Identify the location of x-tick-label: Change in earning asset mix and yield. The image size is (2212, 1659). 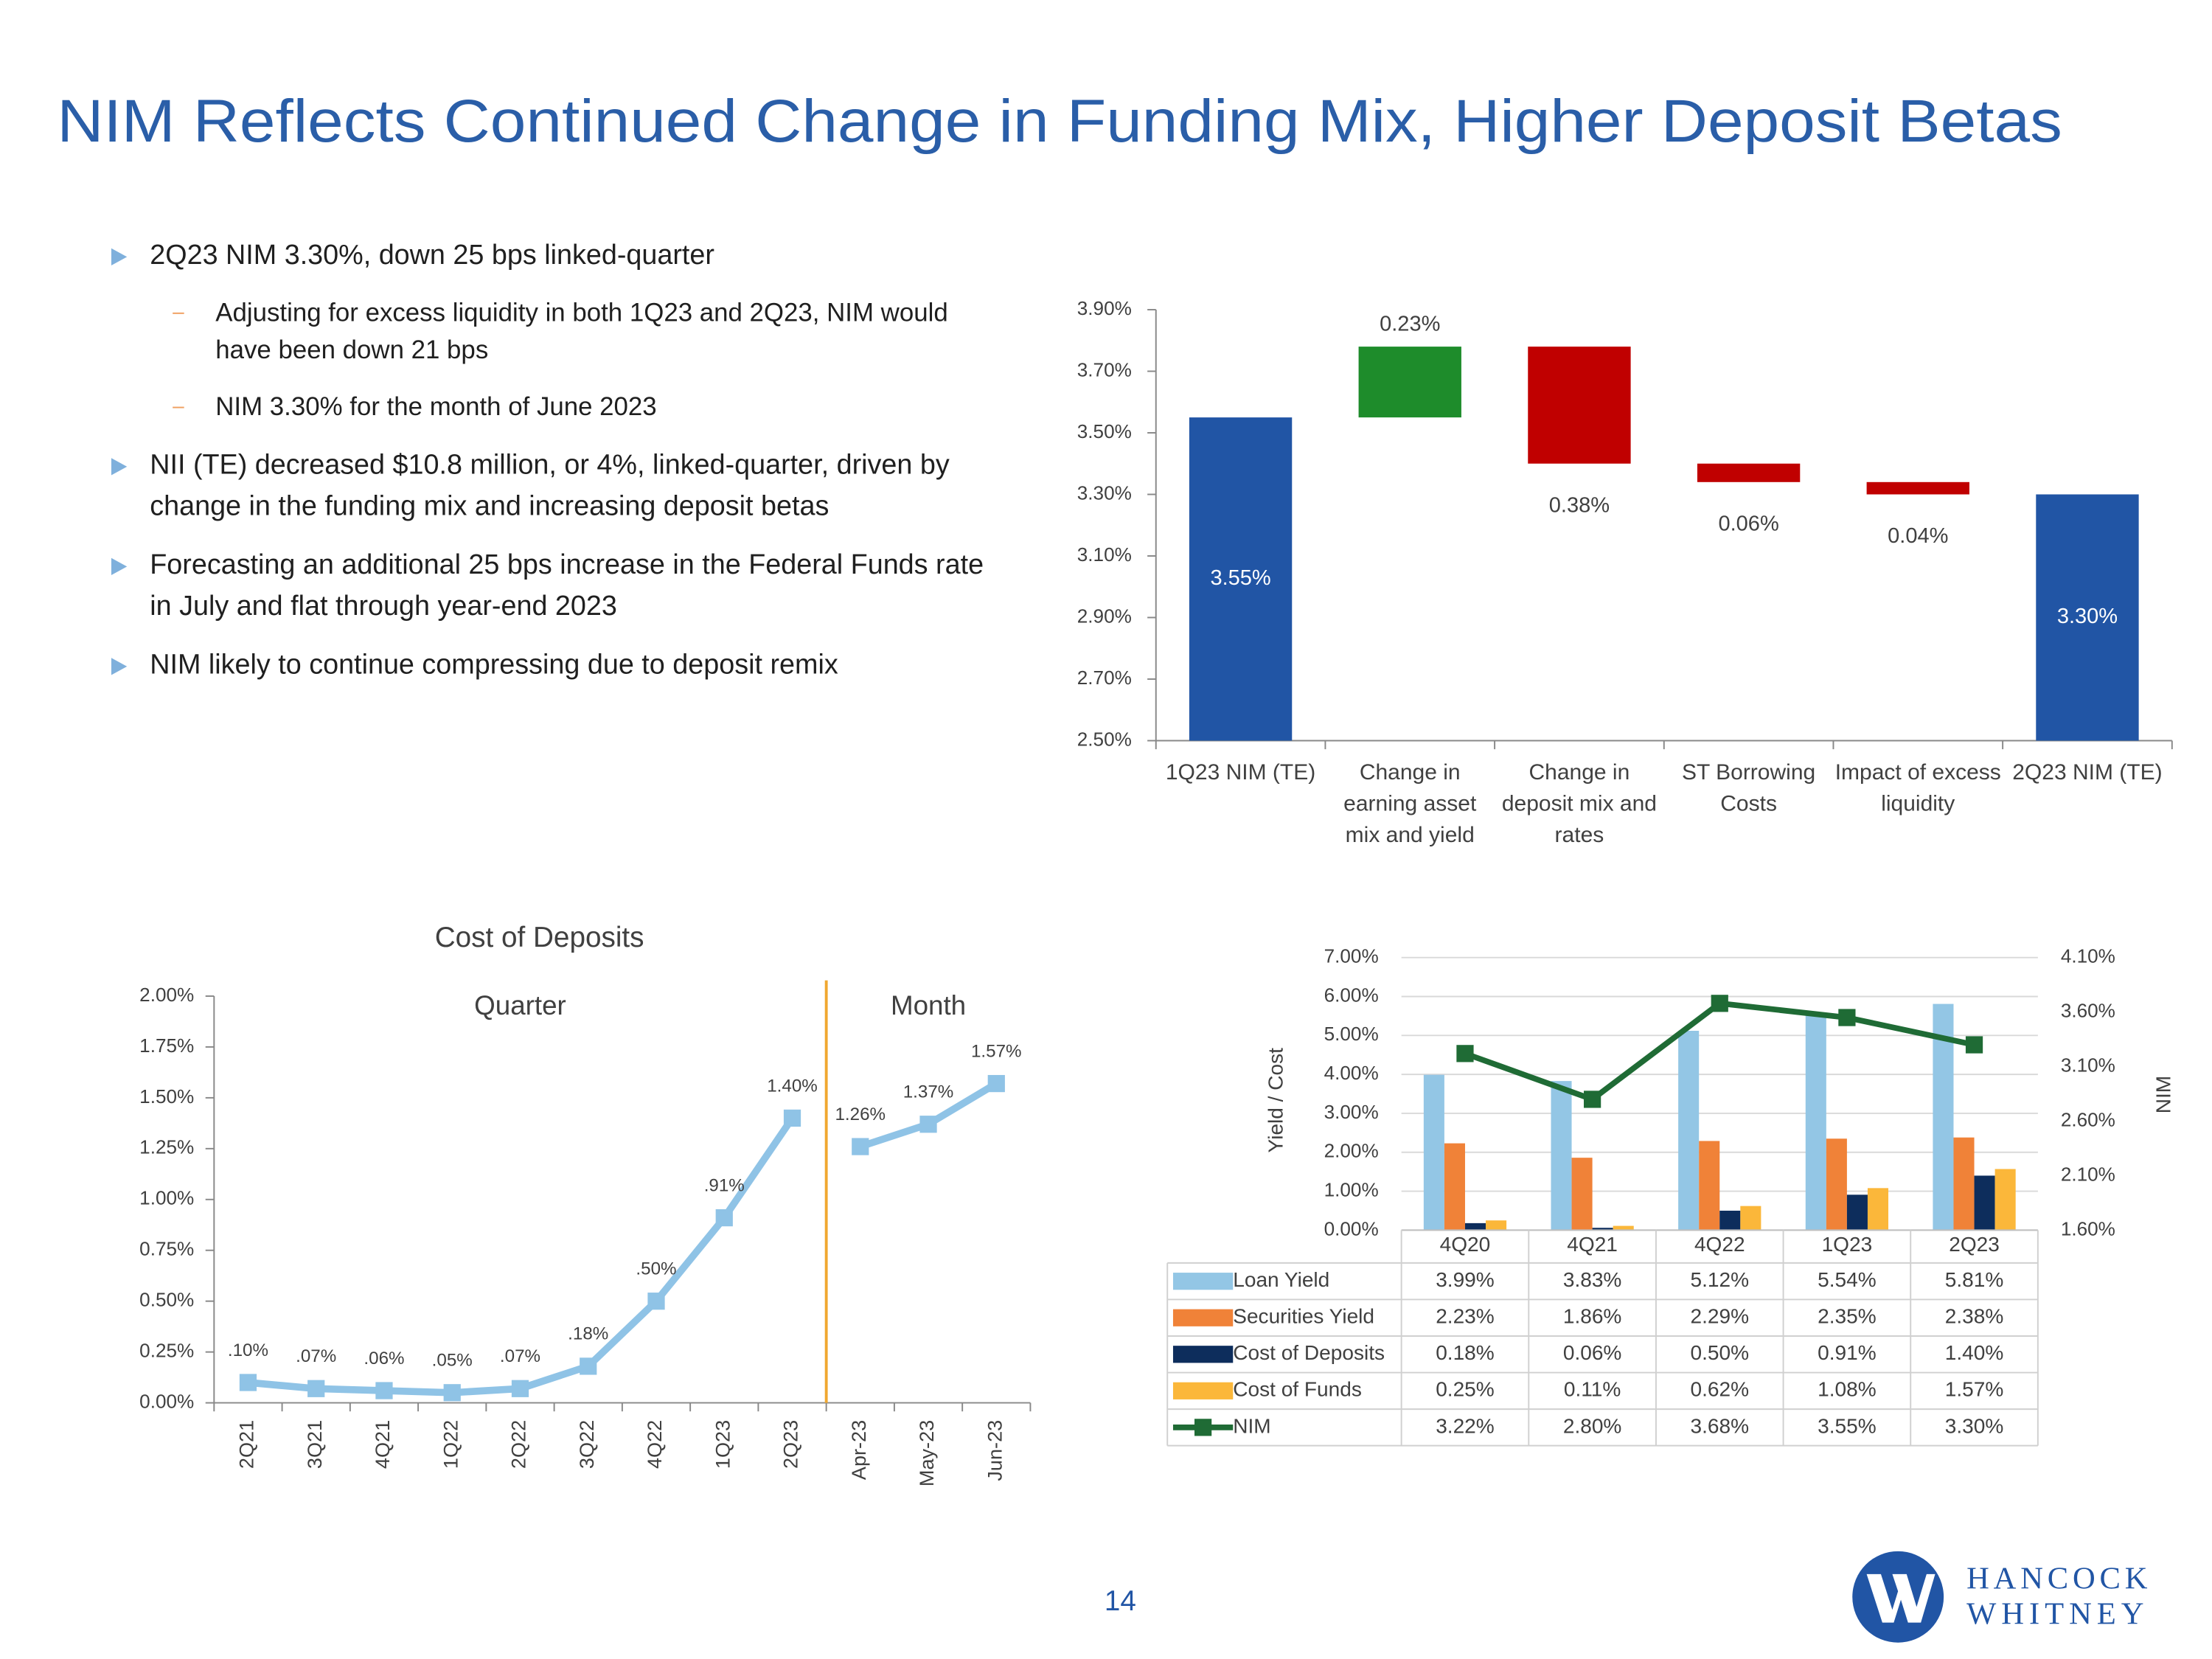
(1410, 804).